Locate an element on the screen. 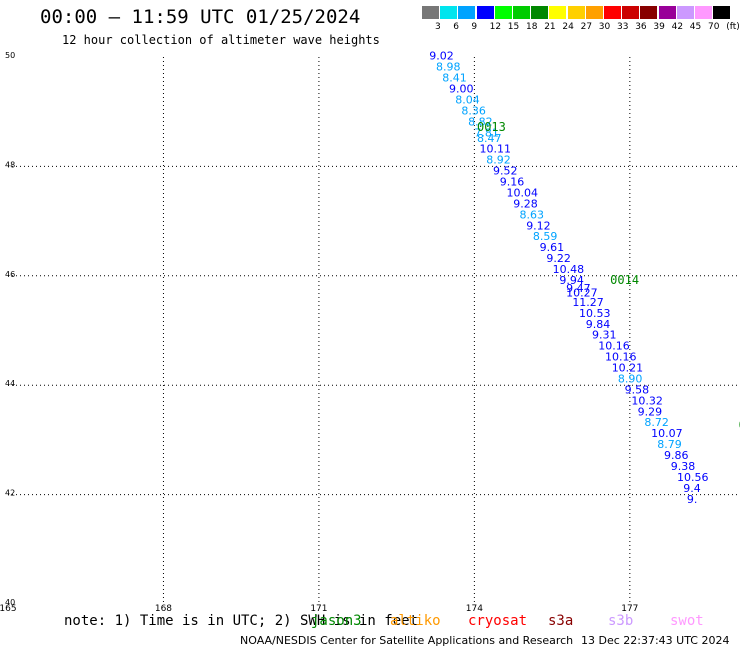 Image resolution: width=740 pixels, height=650 pixels. wave-height-point: 8.47 is located at coordinates (489, 138).